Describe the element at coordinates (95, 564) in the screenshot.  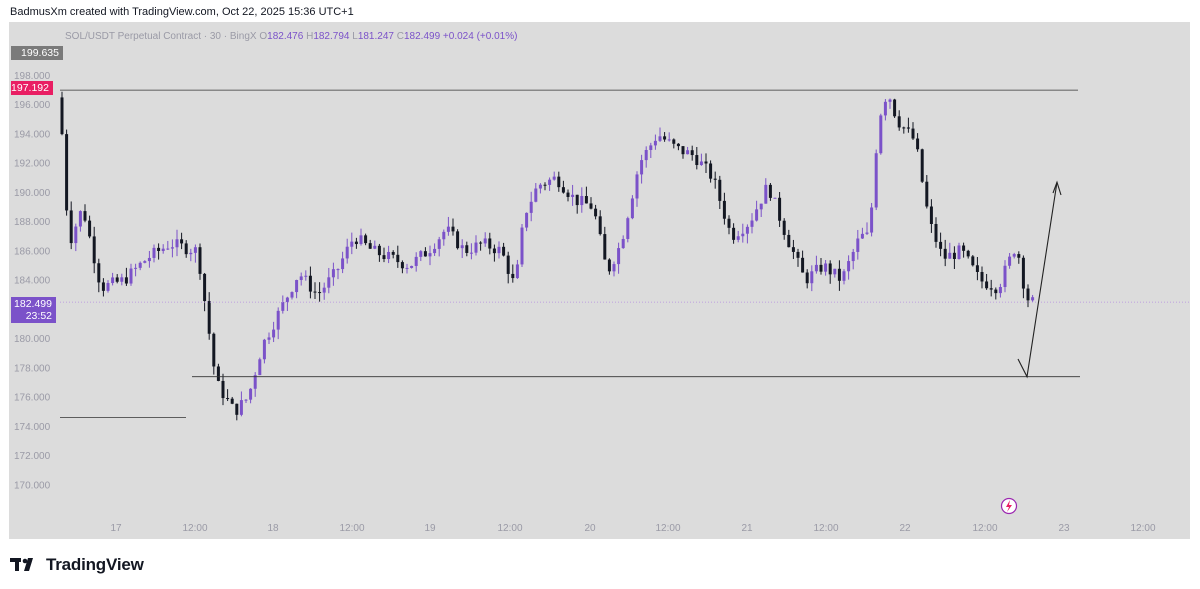
I see `brand-name: TradingView` at that location.